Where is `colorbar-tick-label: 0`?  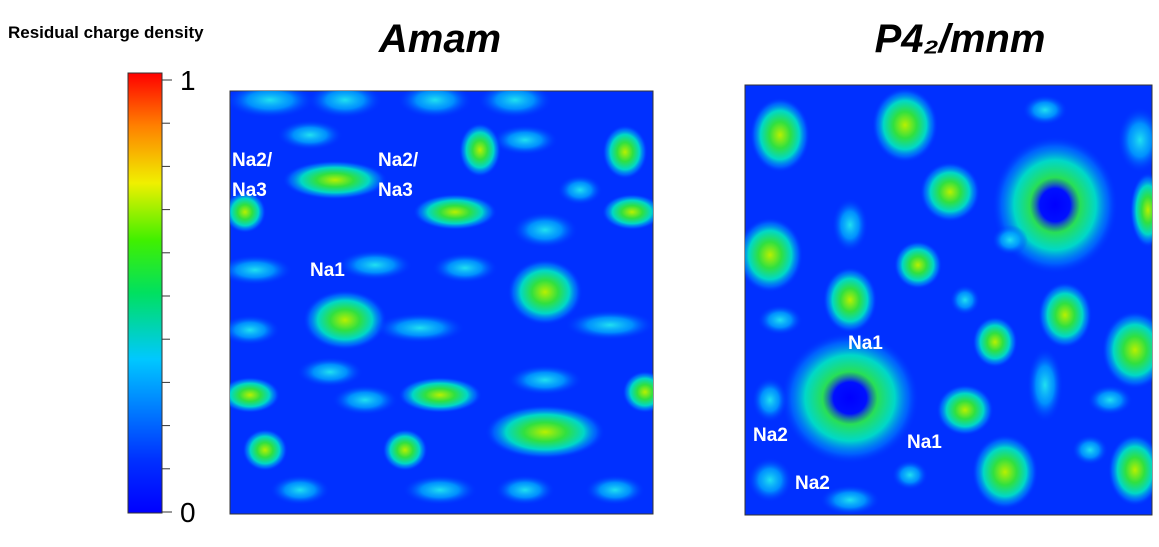
colorbar-tick-label: 0 is located at coordinates (188, 512).